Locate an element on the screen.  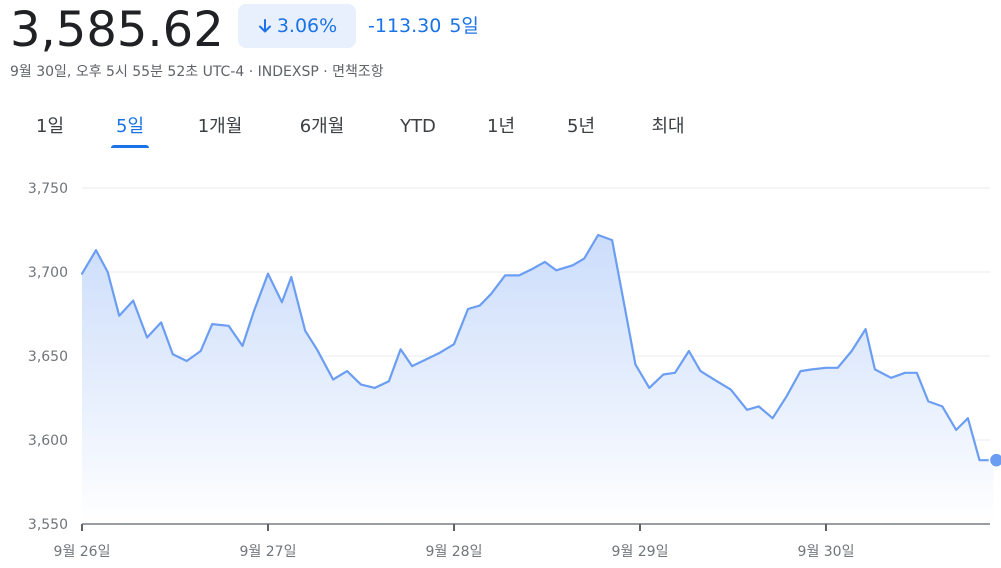
y-tick-label: 3,550 is located at coordinates (48, 525).